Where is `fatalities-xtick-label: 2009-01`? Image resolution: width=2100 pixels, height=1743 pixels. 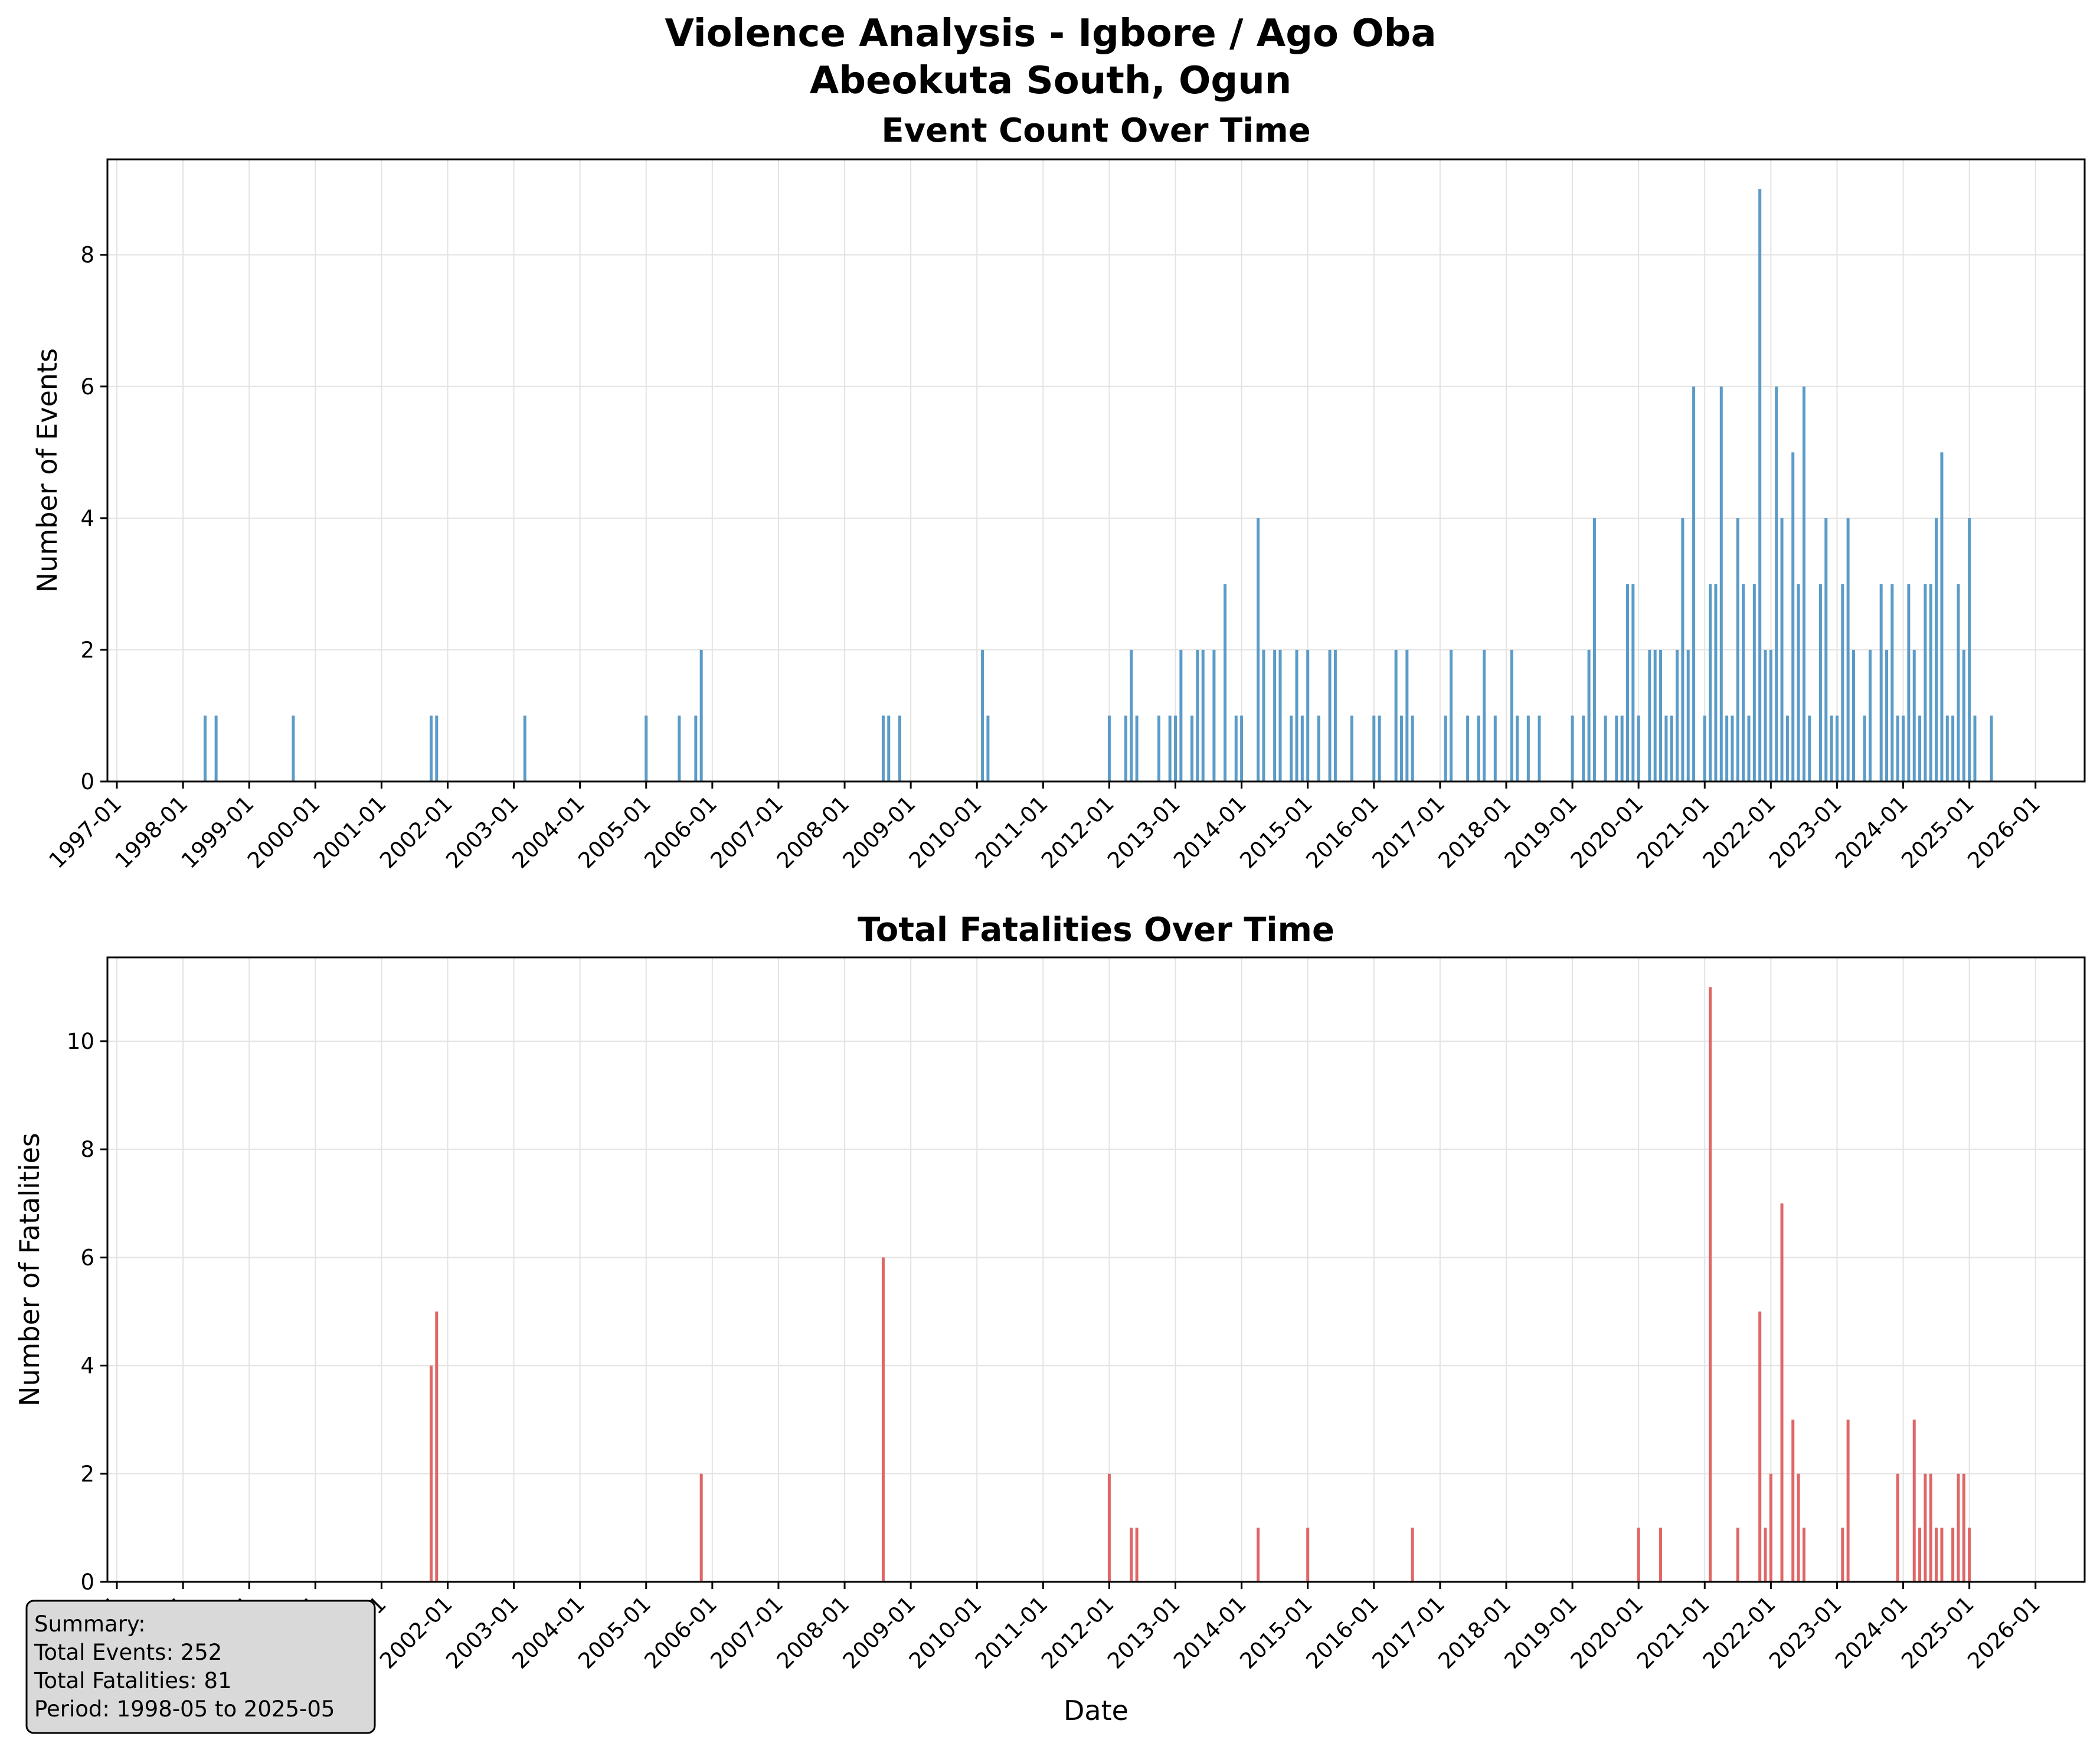
fatalities-xtick-label: 2009-01 is located at coordinates (879, 1633).